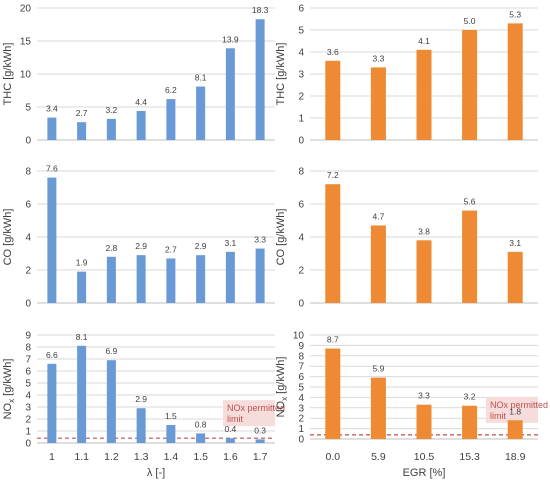 The width and height of the screenshot is (550, 481). I want to click on data-label: 4.7, so click(378, 216).